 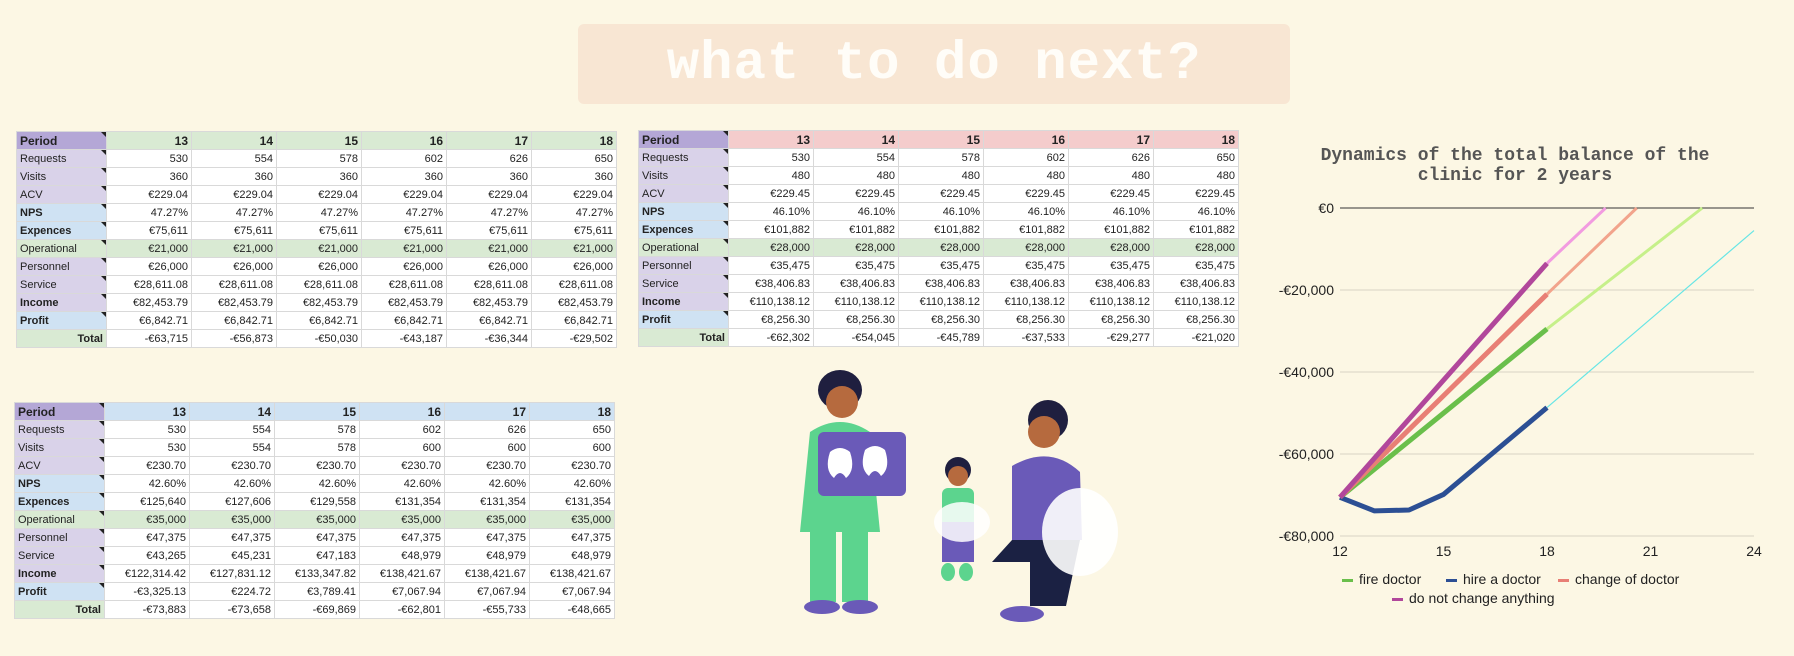 I want to click on table-cell: -€48,665, so click(x=572, y=609).